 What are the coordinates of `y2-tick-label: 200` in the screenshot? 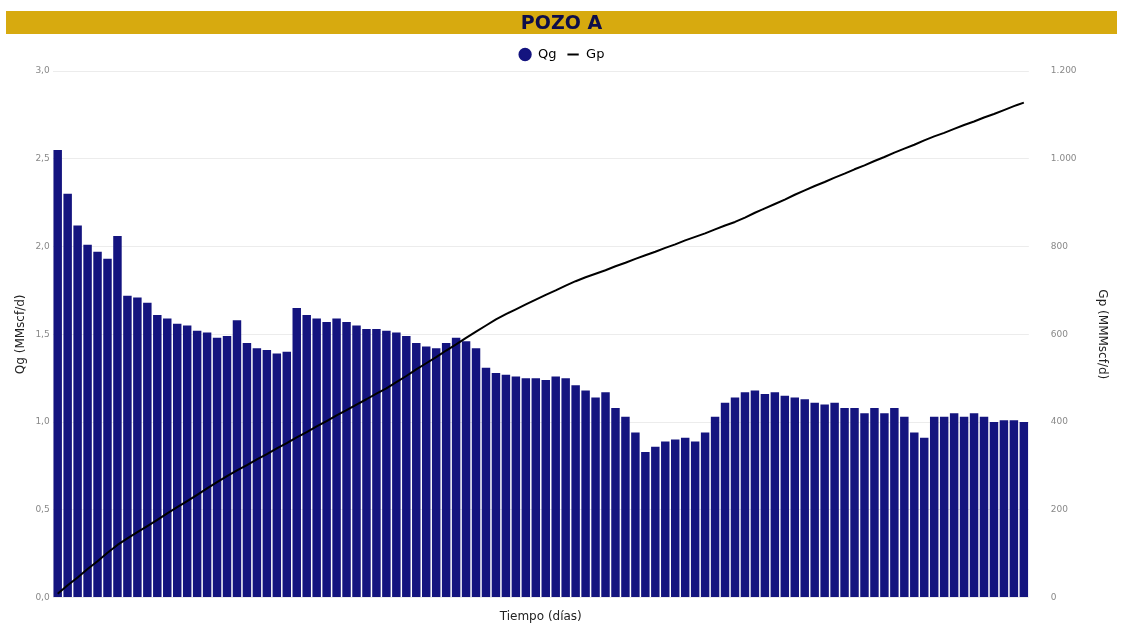 It's located at (1059, 509).